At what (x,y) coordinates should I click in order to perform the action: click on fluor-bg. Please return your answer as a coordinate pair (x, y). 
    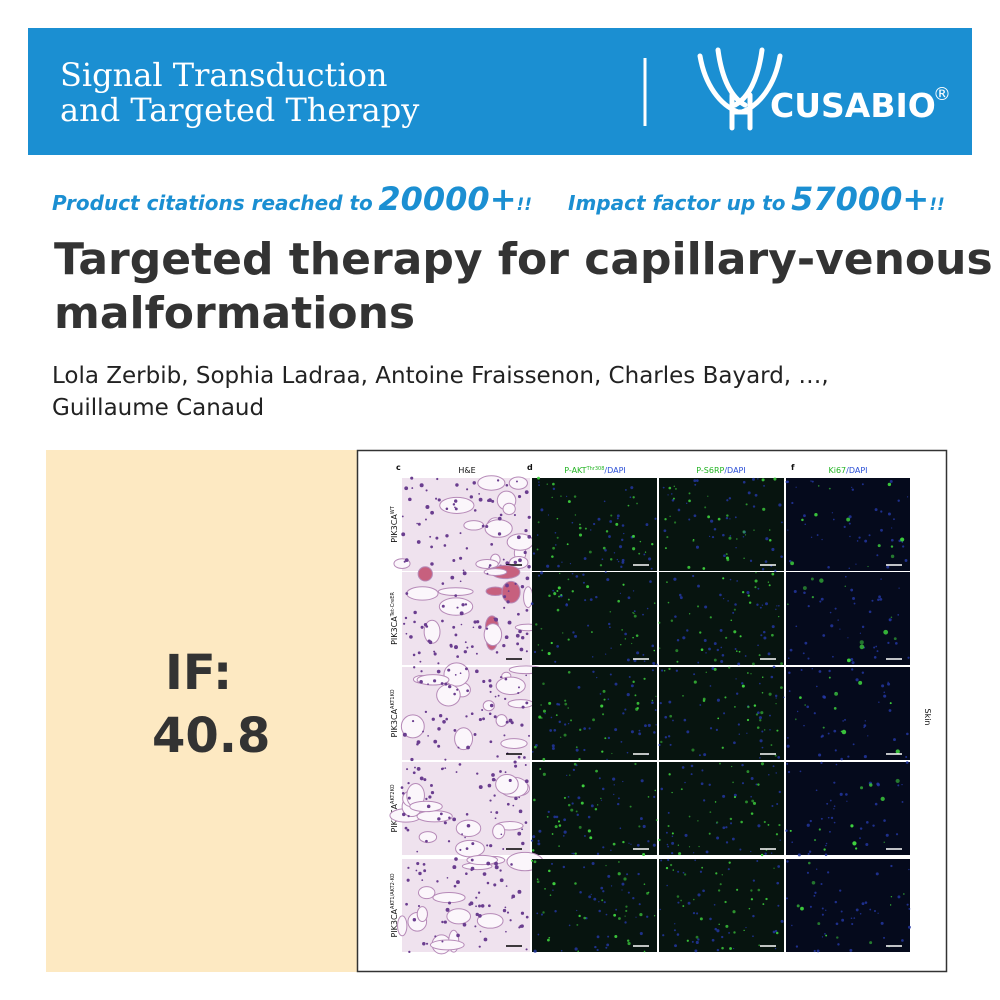
    Looking at the image, I should click on (848, 524).